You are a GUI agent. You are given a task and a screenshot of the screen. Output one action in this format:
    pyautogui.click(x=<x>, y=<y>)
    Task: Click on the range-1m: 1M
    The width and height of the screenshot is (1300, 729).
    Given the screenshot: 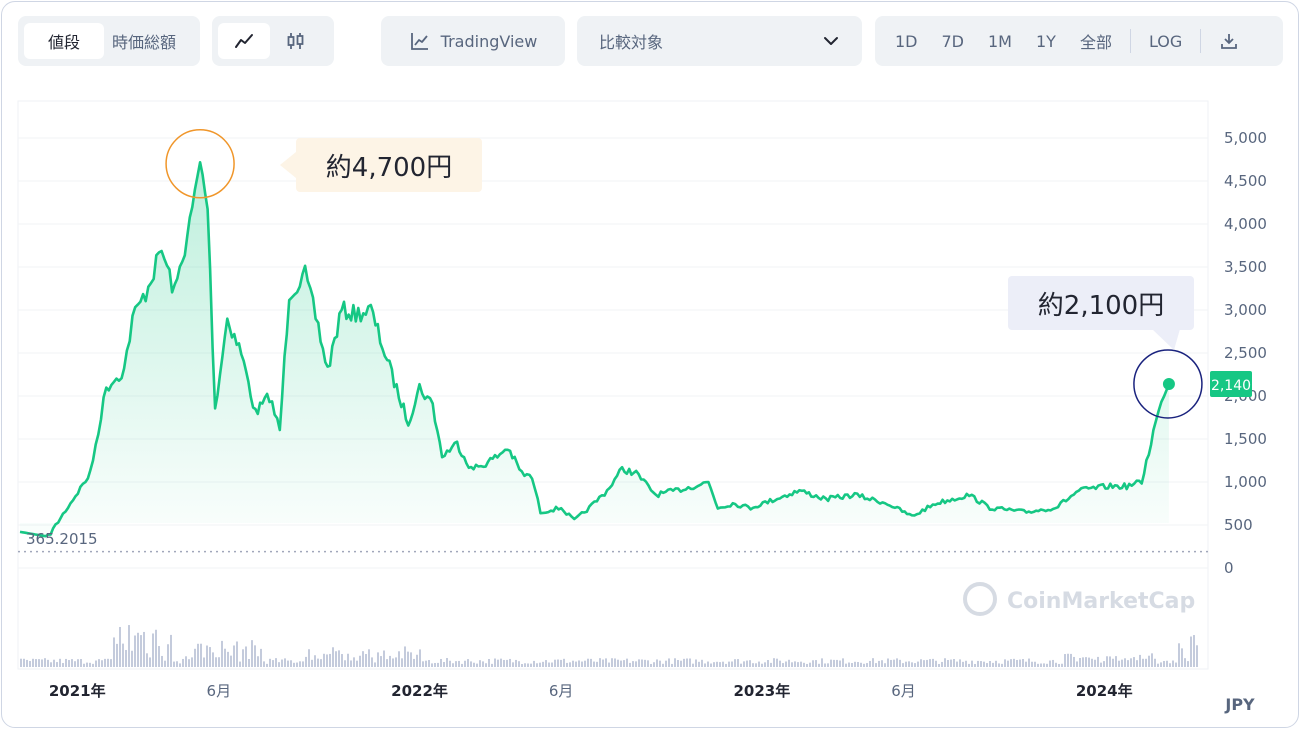 What is the action you would take?
    pyautogui.click(x=1000, y=41)
    